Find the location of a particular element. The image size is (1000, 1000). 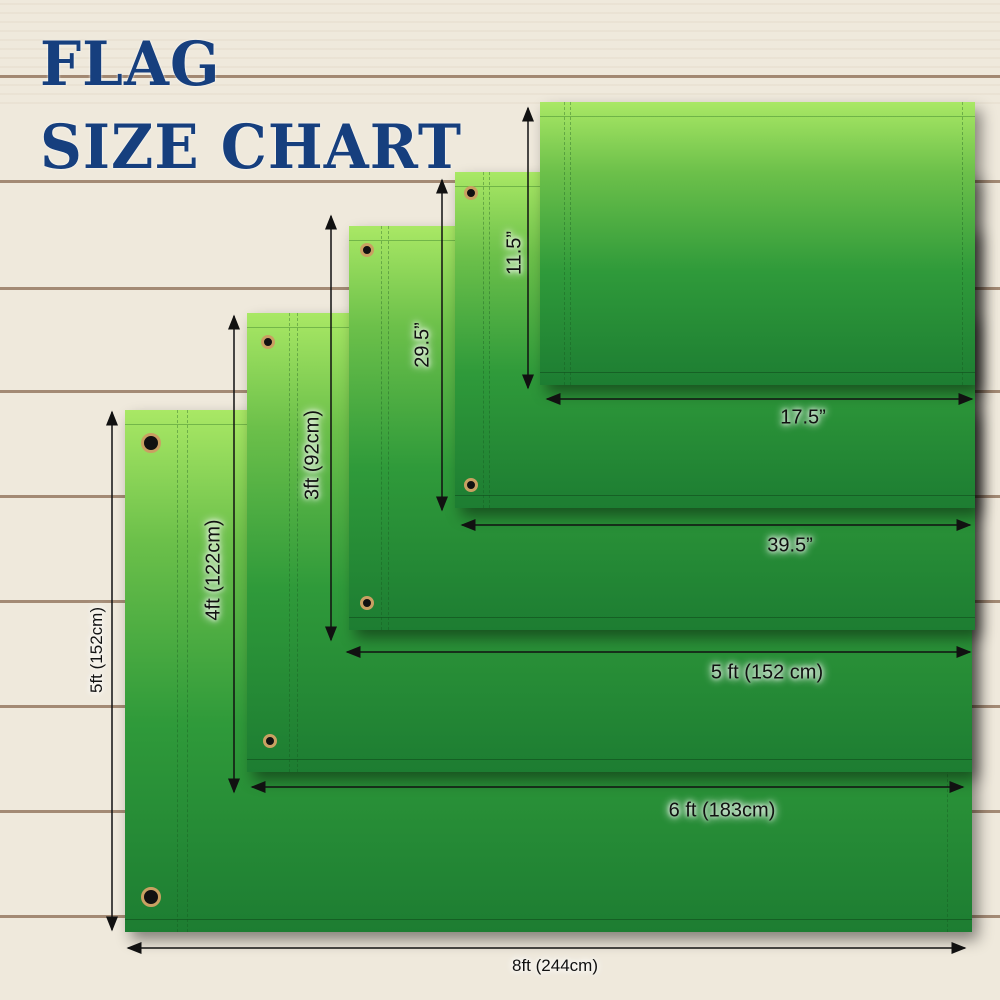

width-label-8ft: 8ft (244cm) is located at coordinates (555, 965).